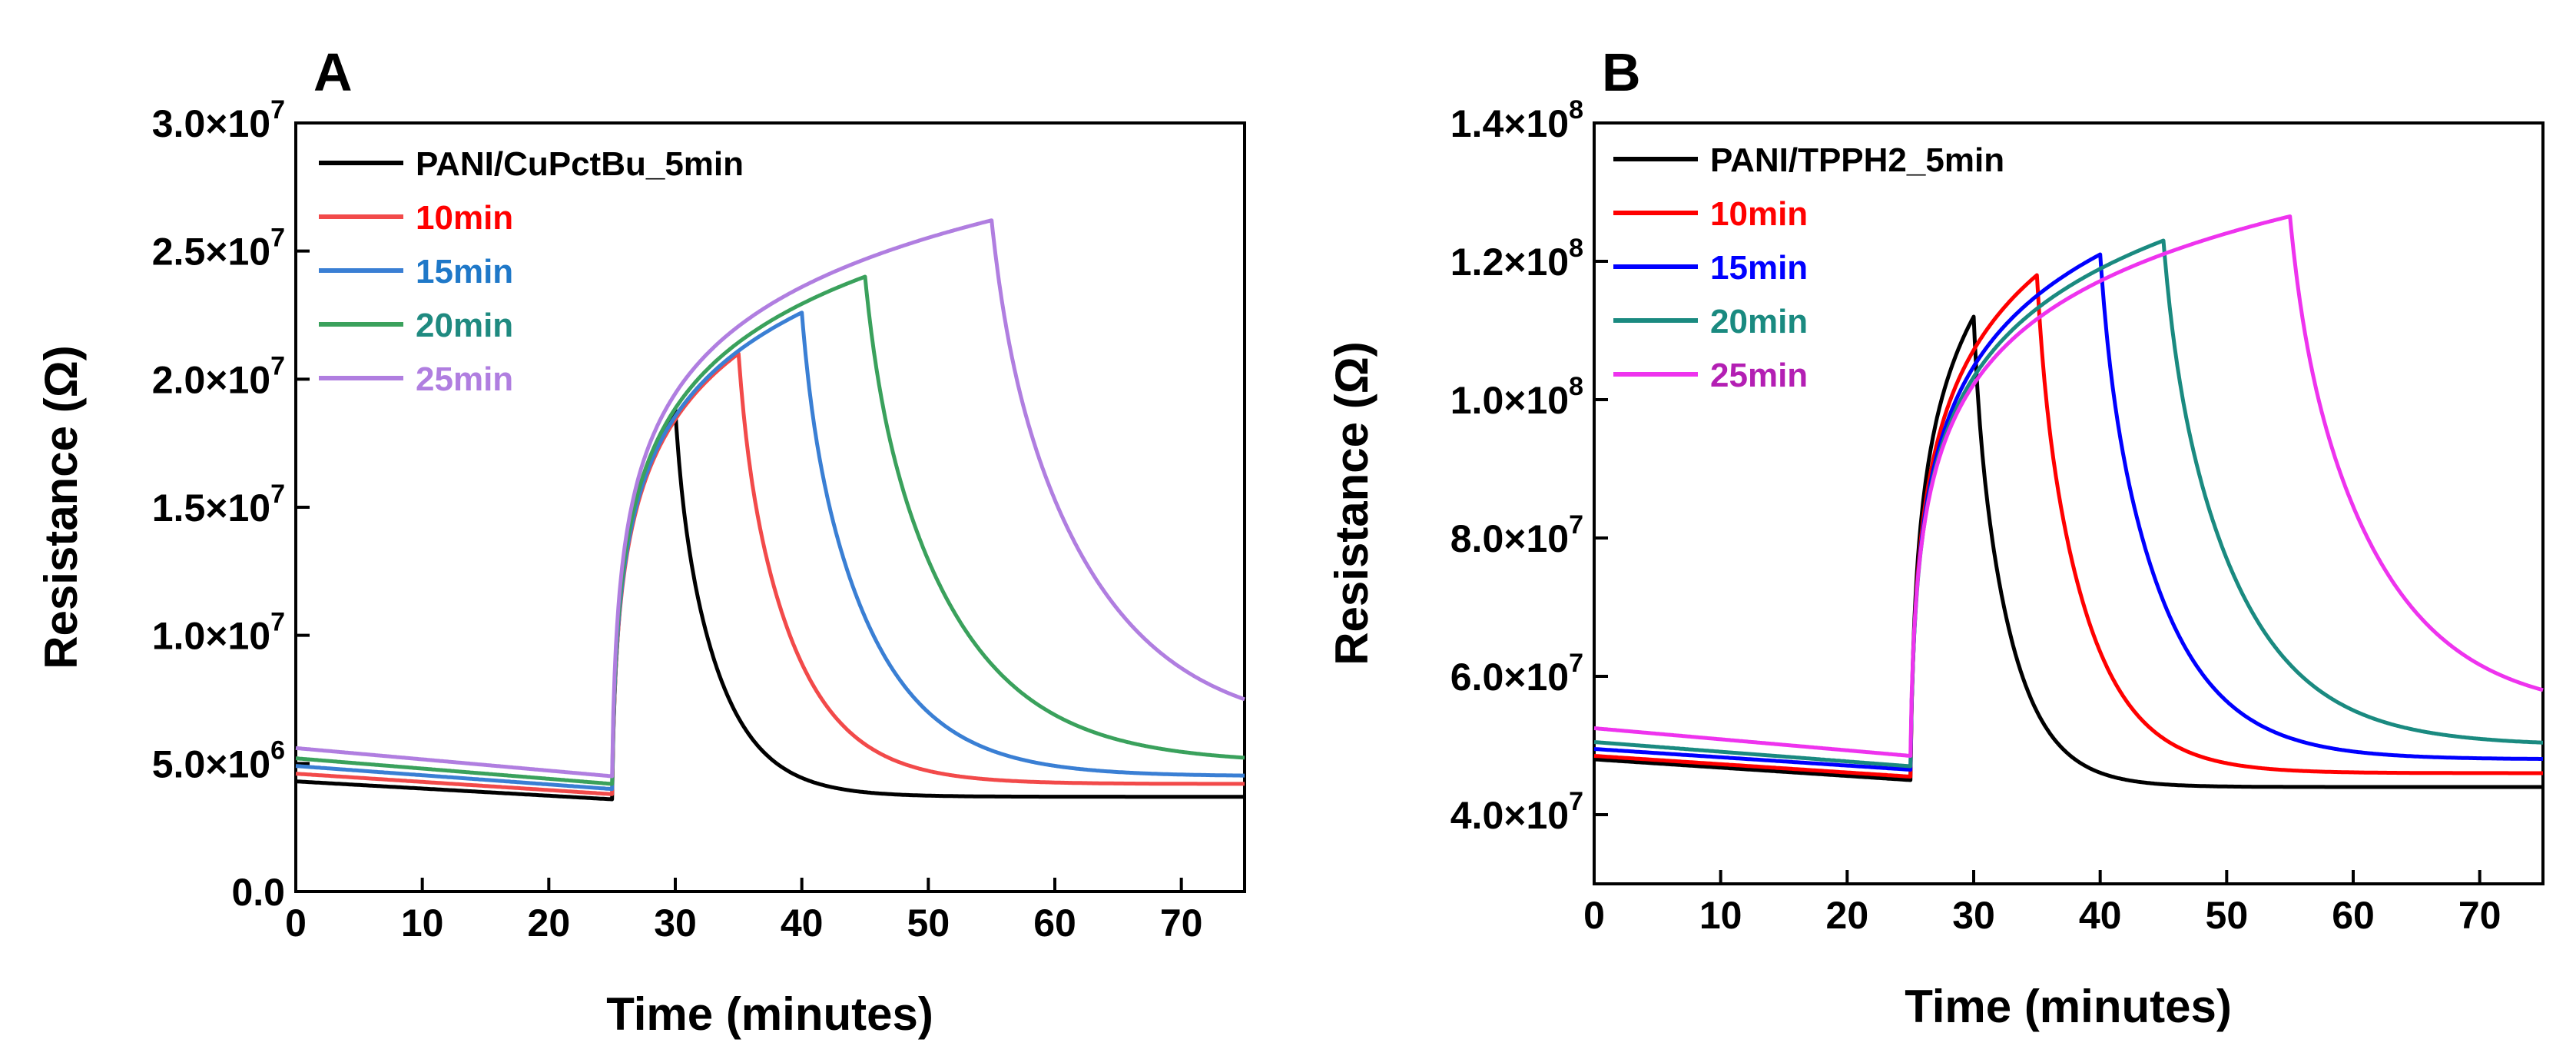 Image resolution: width=2576 pixels, height=1056 pixels. I want to click on y-tick-label: 1.0×10⁸, so click(1516, 397).